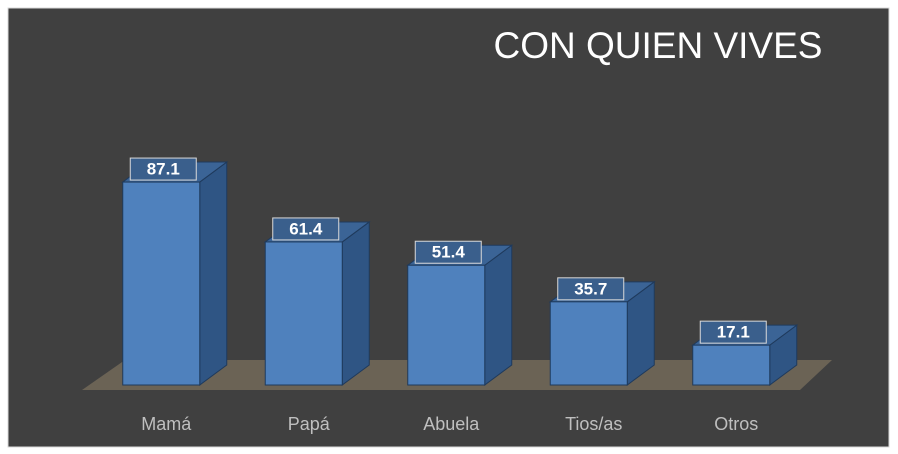 The width and height of the screenshot is (898, 454). Describe the element at coordinates (736, 424) in the screenshot. I see `x-tick-label: Otros` at that location.